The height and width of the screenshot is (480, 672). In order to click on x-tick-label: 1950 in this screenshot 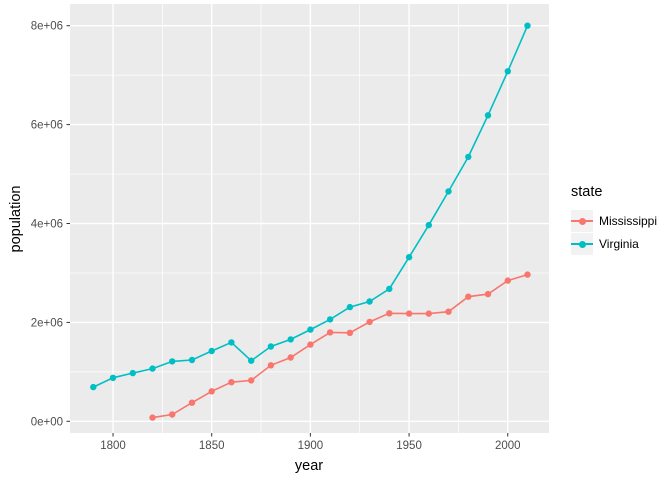, I will do `click(409, 446)`.